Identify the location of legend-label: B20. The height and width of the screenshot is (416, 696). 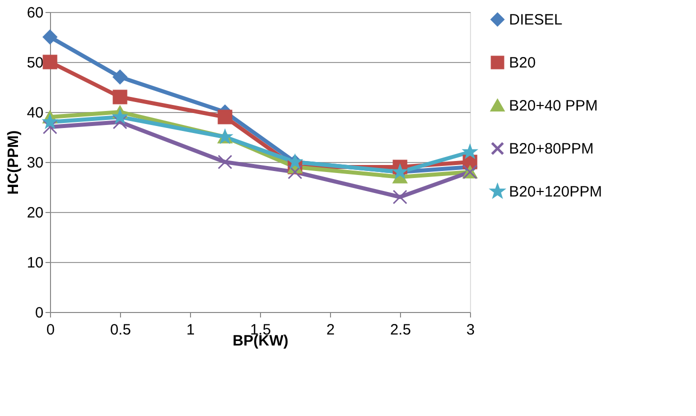
(522, 63).